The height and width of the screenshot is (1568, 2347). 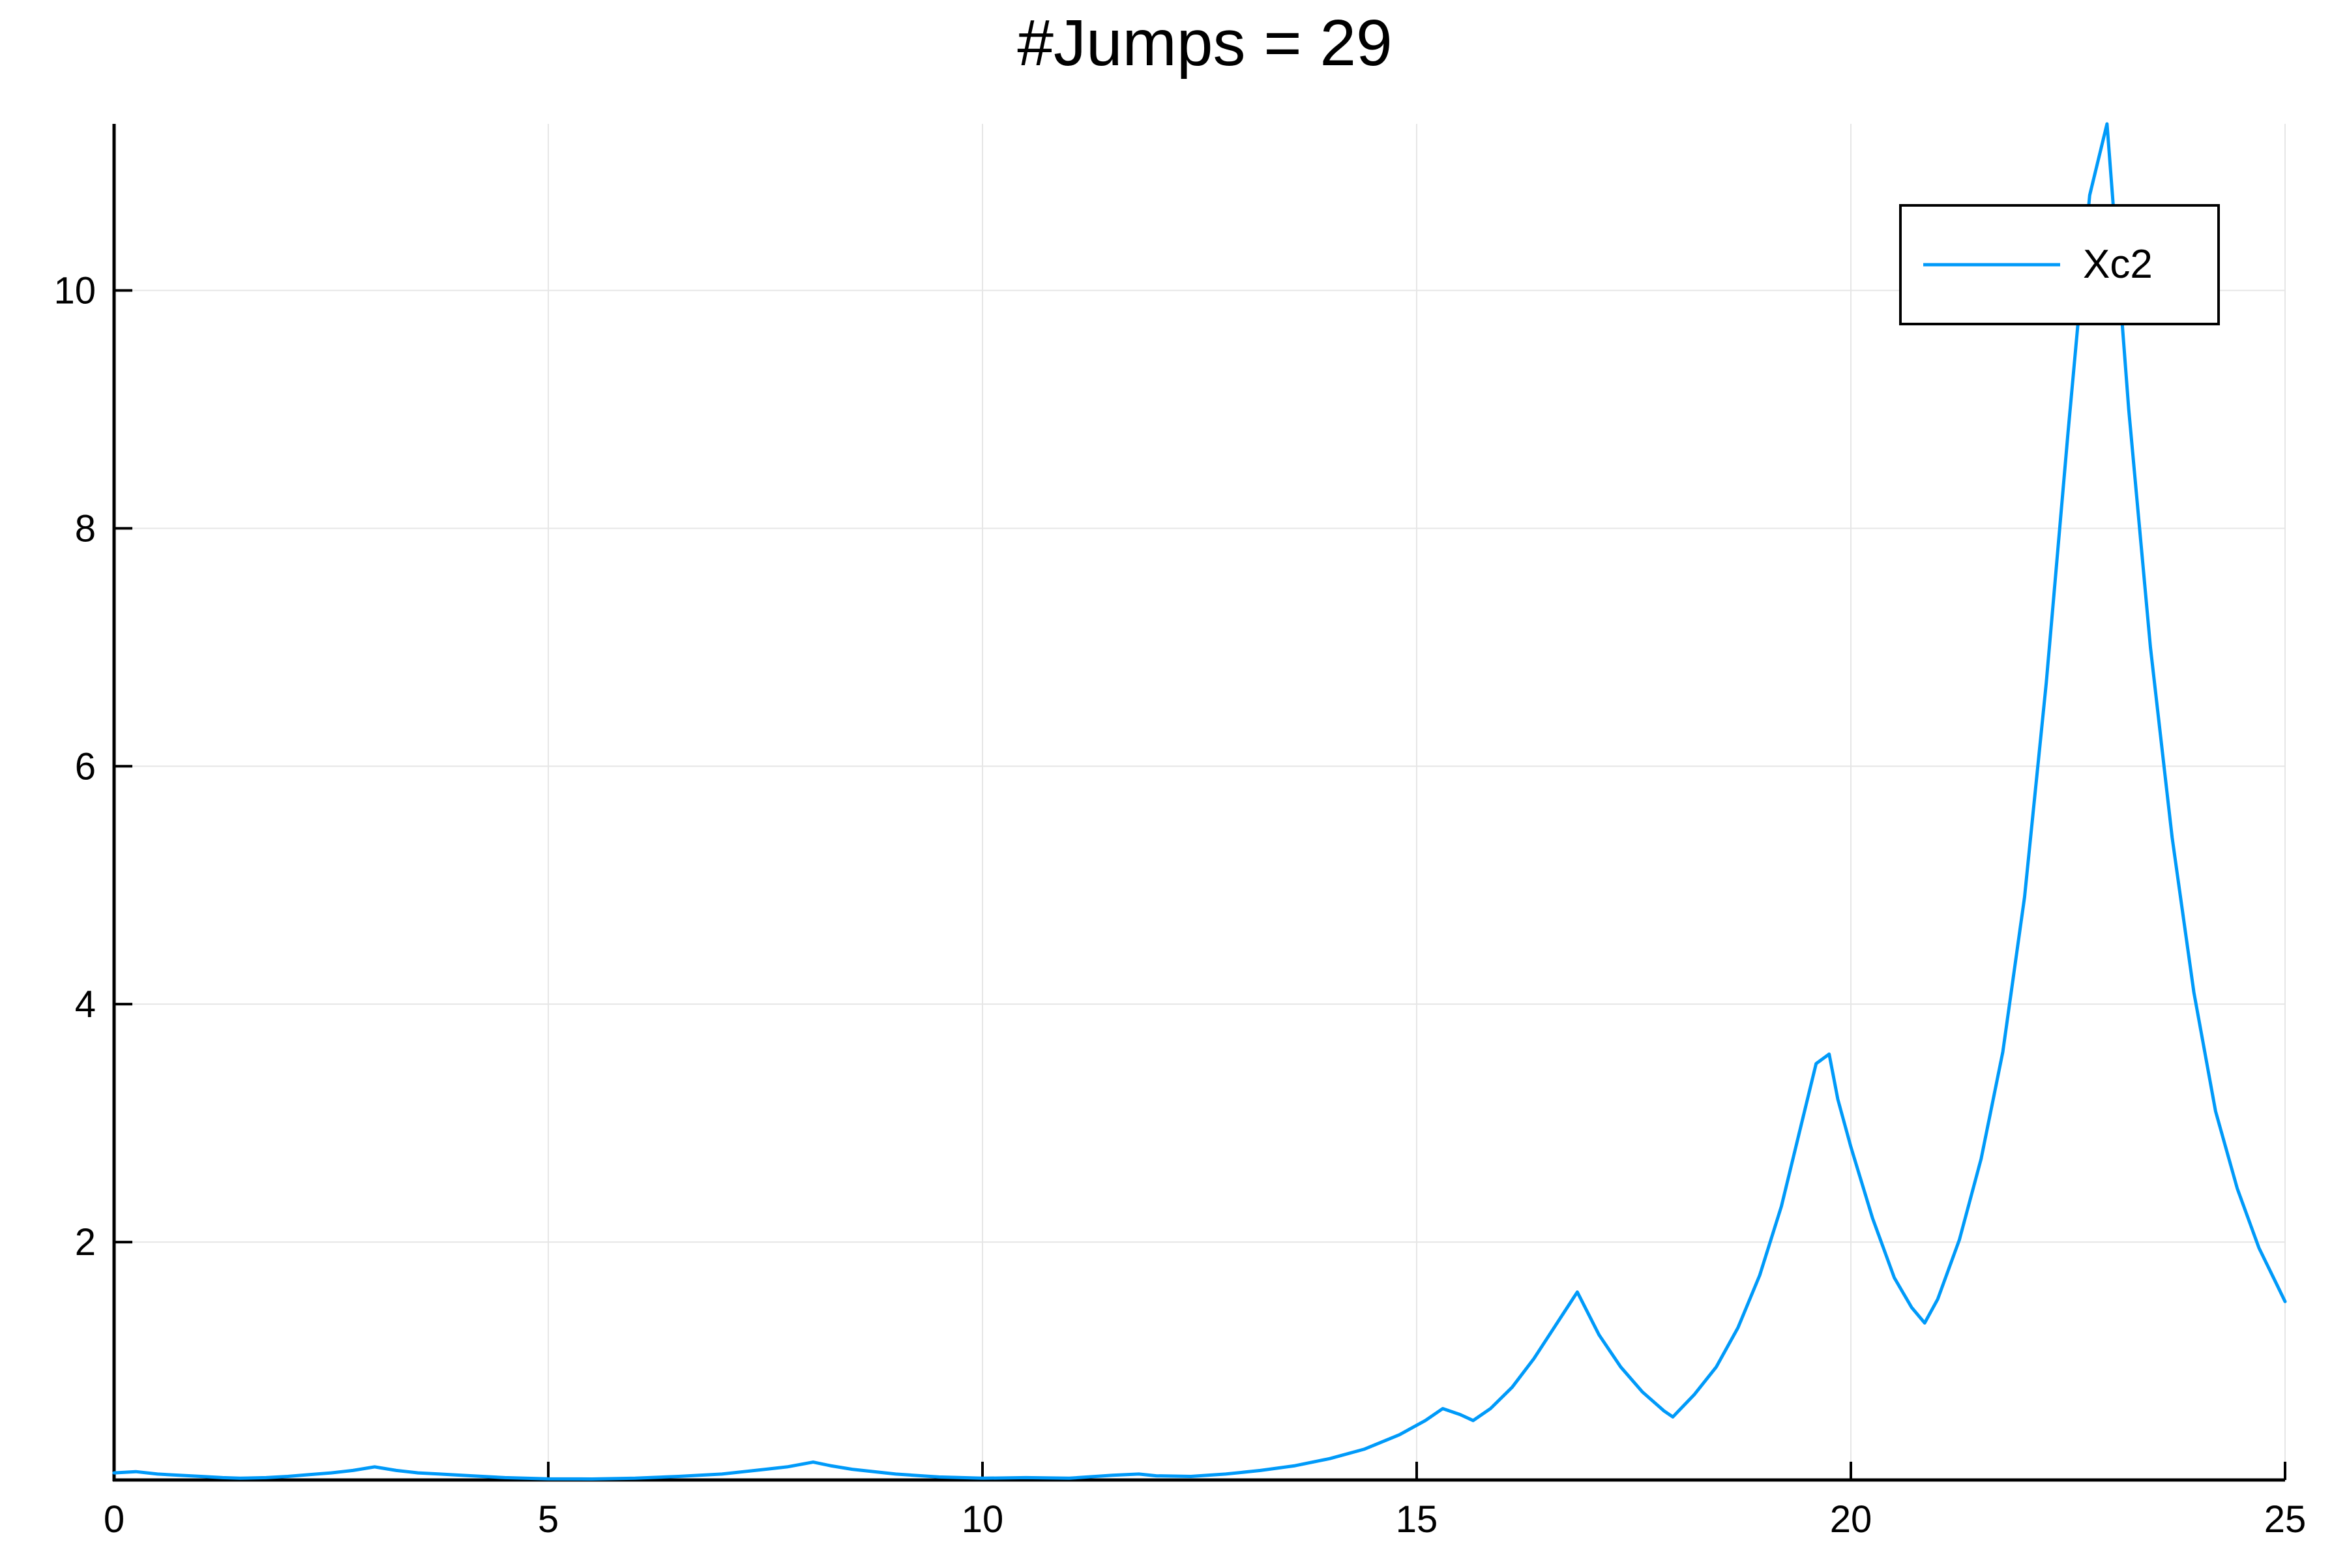 What do you see at coordinates (1851, 1520) in the screenshot?
I see `x-tick-label-4: 20` at bounding box center [1851, 1520].